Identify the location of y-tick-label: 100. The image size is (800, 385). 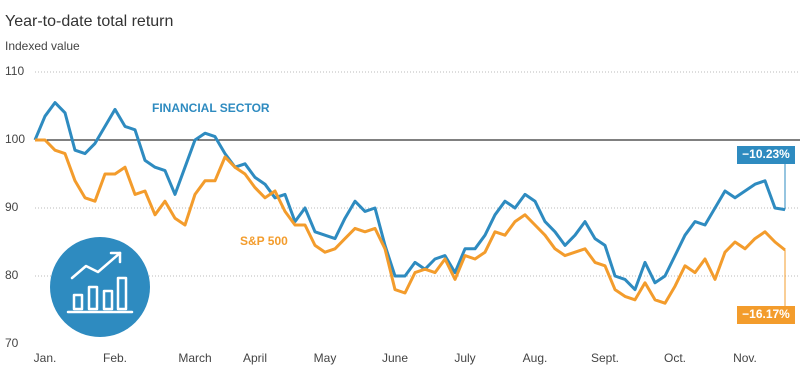
(15, 139).